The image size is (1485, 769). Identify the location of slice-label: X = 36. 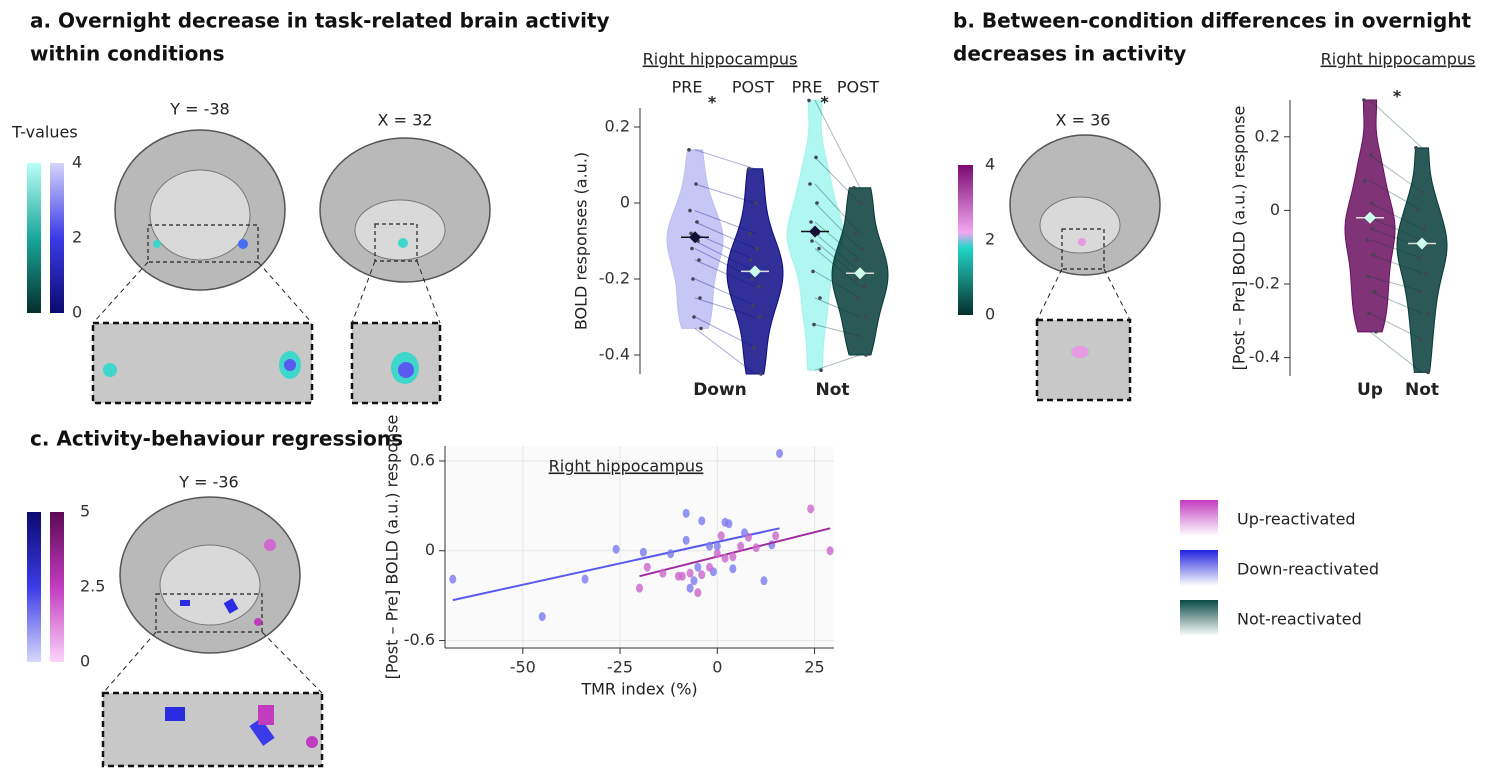
(1083, 120).